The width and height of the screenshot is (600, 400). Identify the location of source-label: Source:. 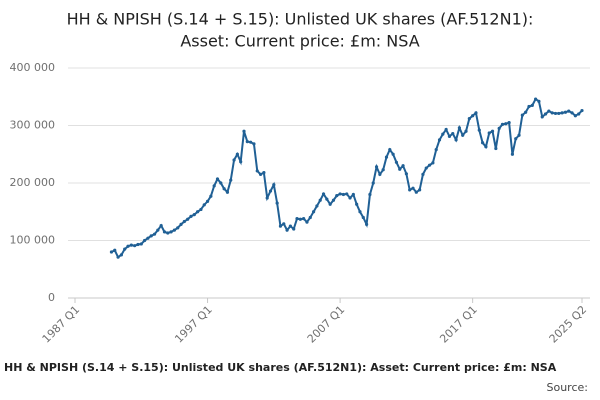
(568, 387).